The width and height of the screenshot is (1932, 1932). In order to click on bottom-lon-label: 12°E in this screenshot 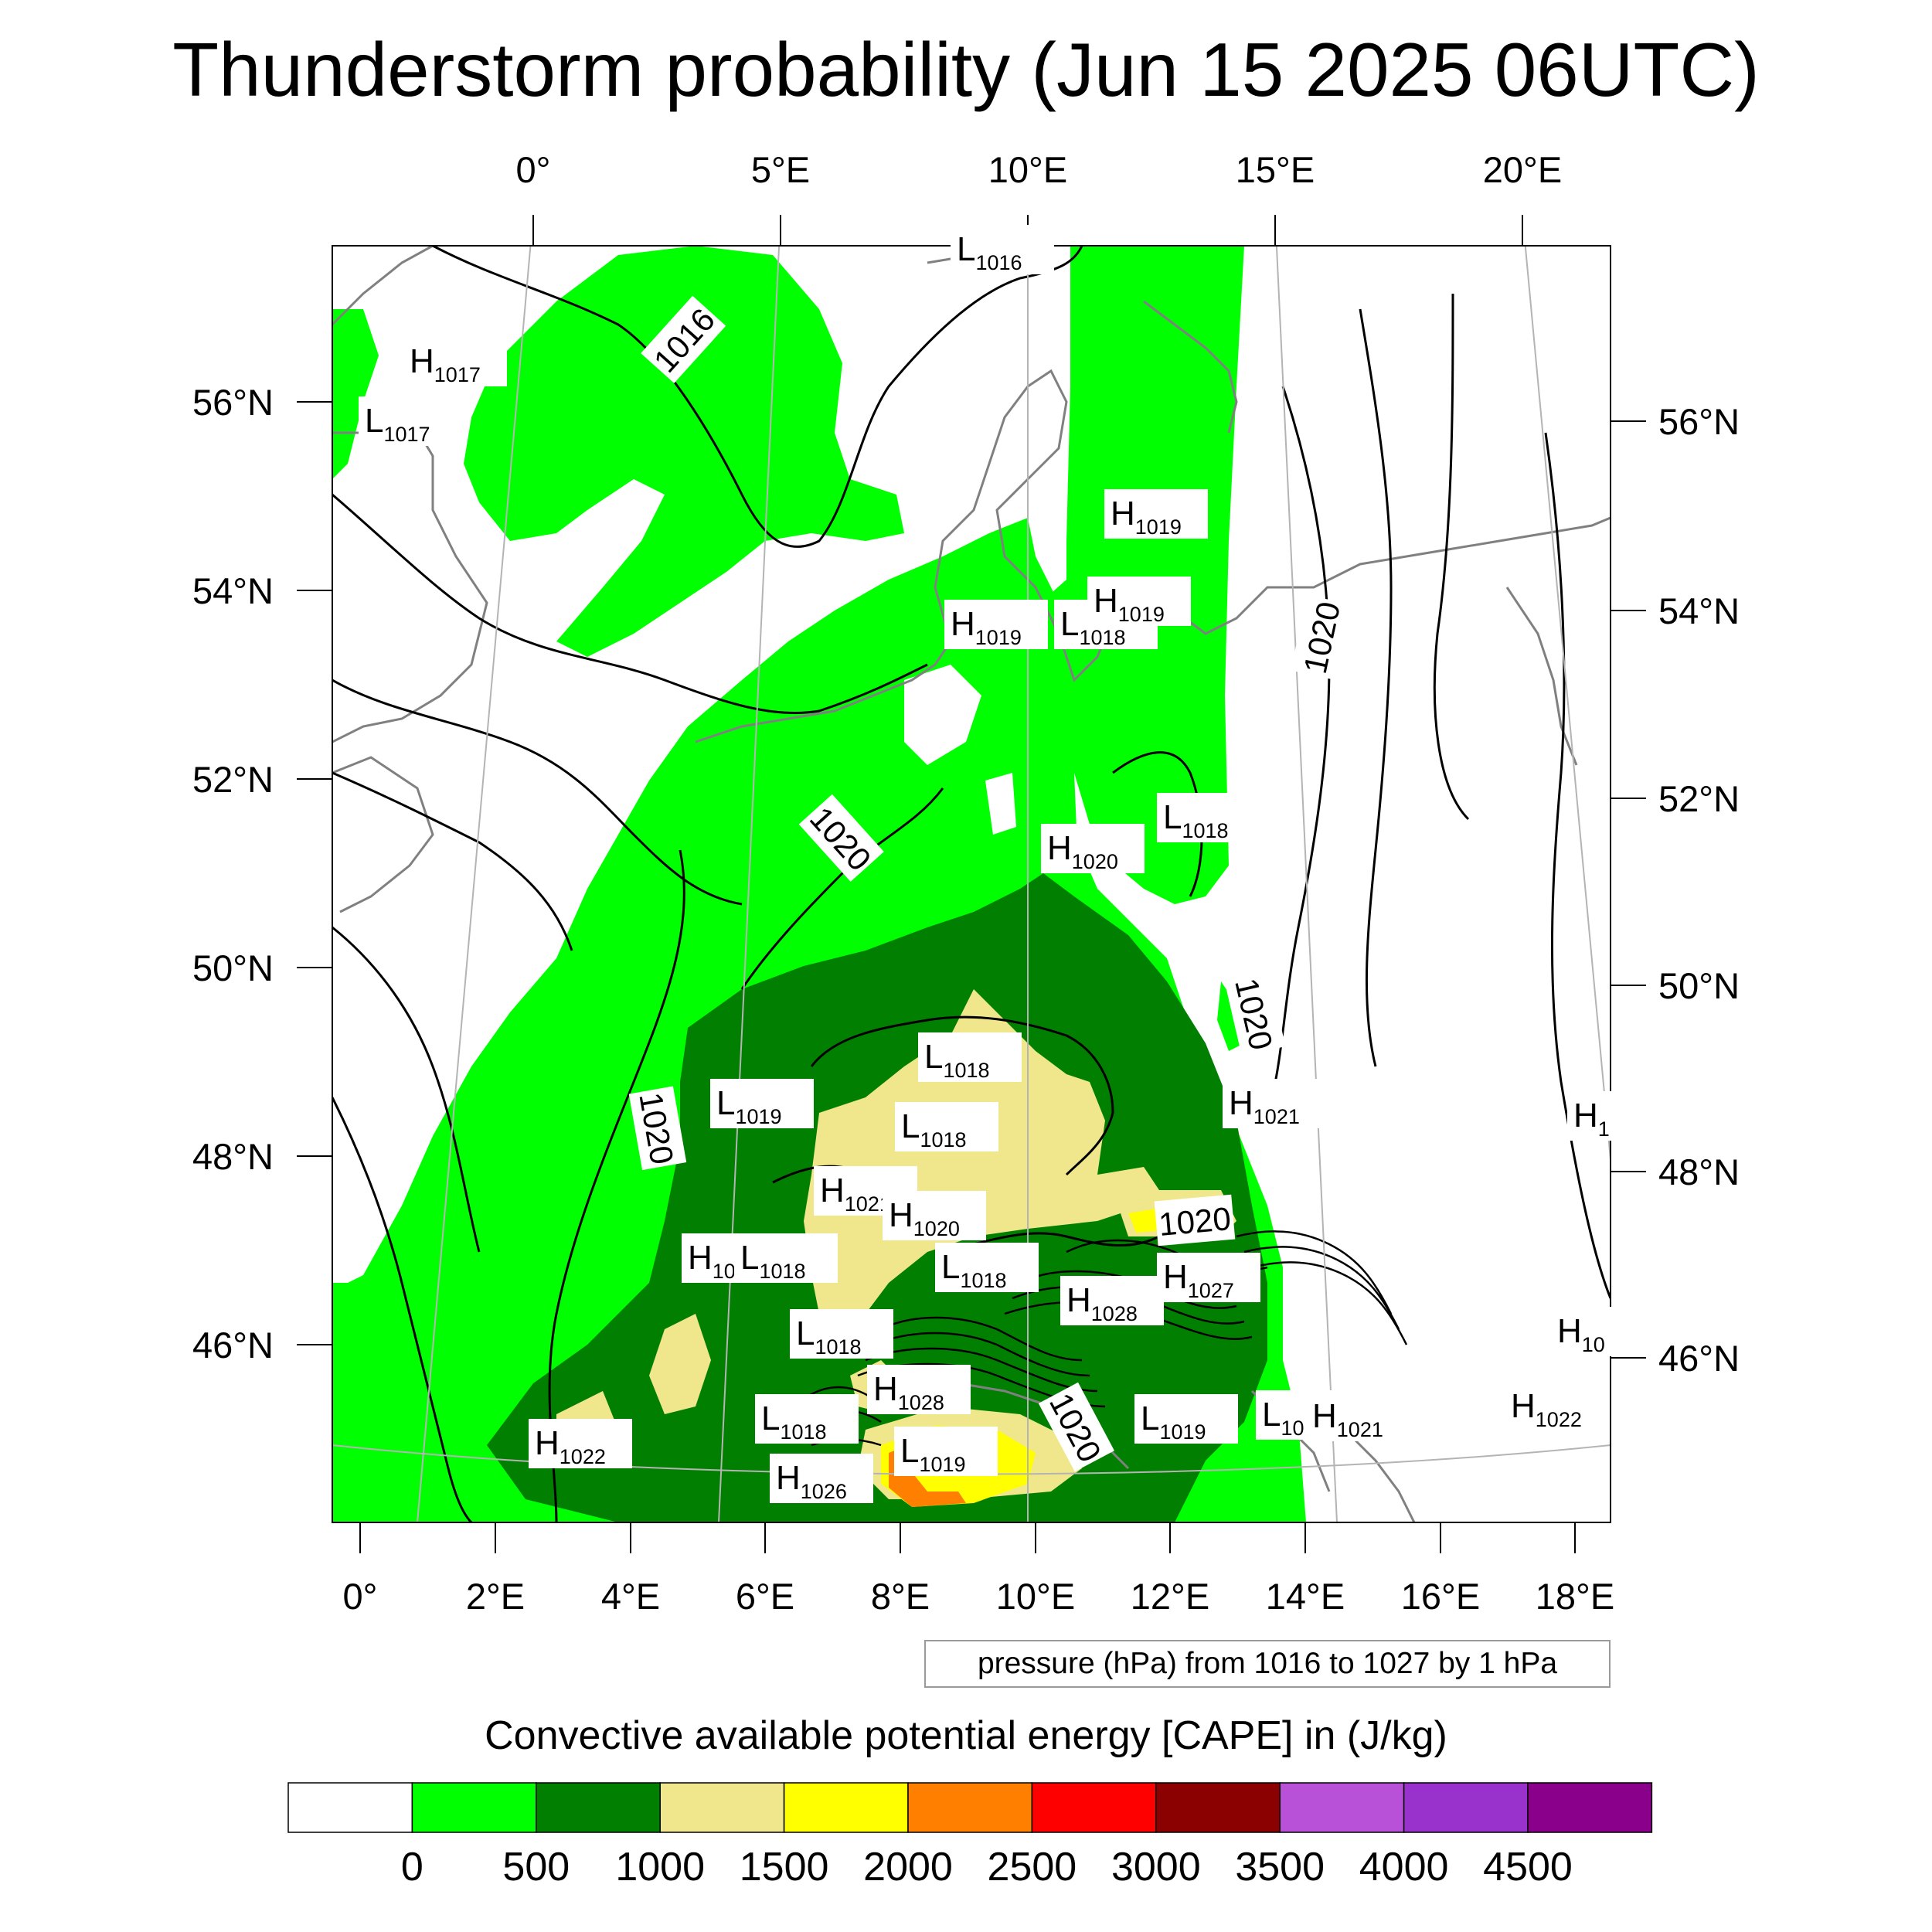, I will do `click(1170, 1597)`.